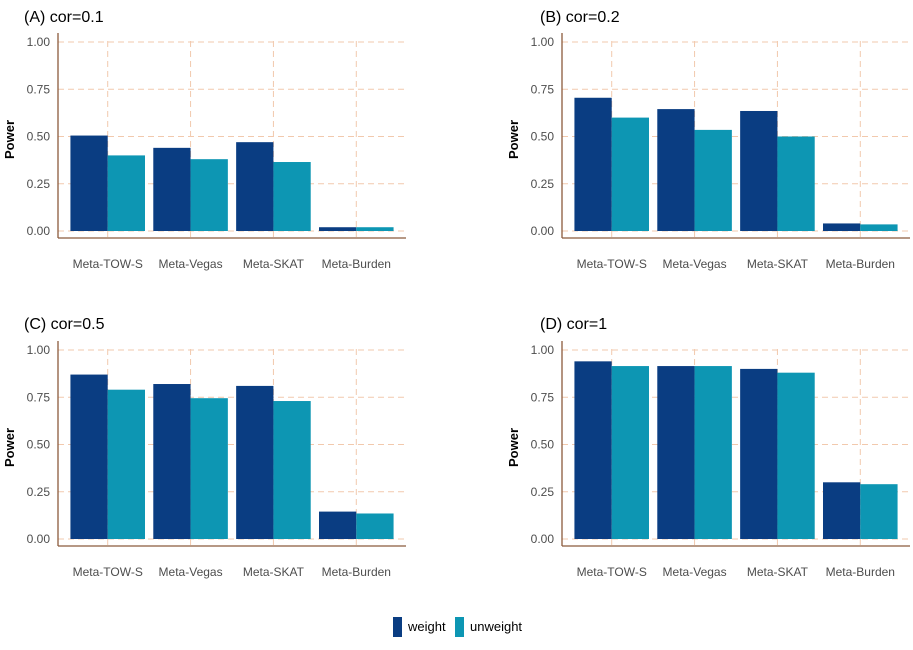 This screenshot has height=650, width=913. I want to click on panel-title: (C) cor=0.5, so click(64, 324).